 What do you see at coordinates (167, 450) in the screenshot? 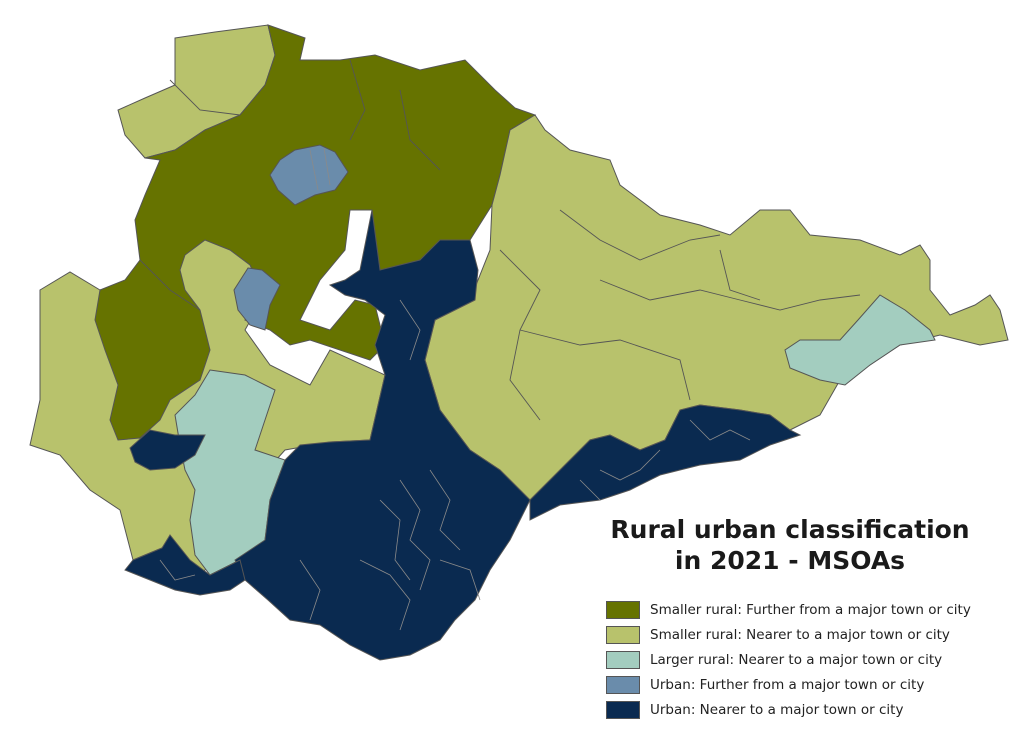
I see `region-urban-nearer-west-patch` at bounding box center [167, 450].